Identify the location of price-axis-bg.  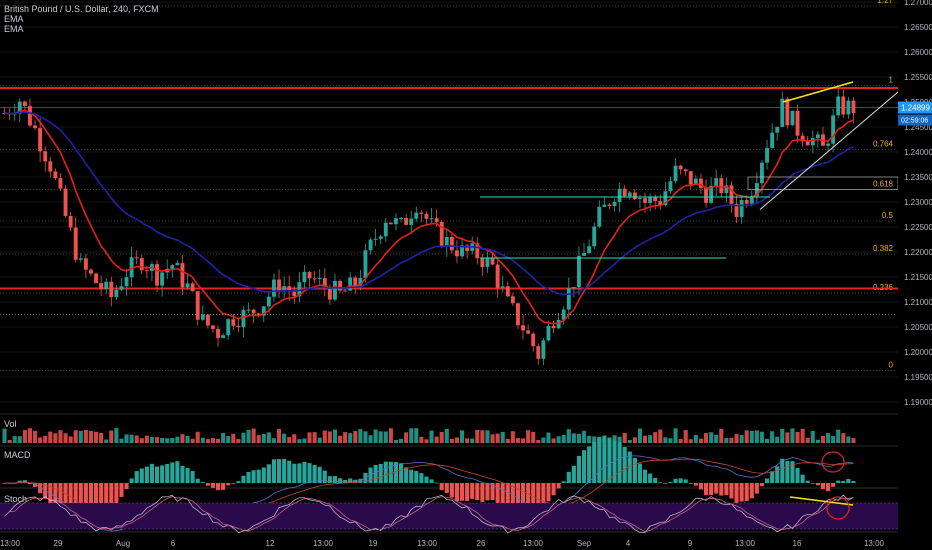
(915, 275).